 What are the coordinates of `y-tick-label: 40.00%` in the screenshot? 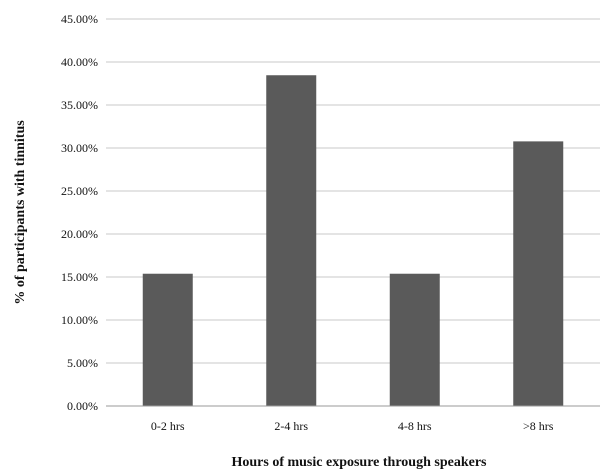 It's located at (79, 62).